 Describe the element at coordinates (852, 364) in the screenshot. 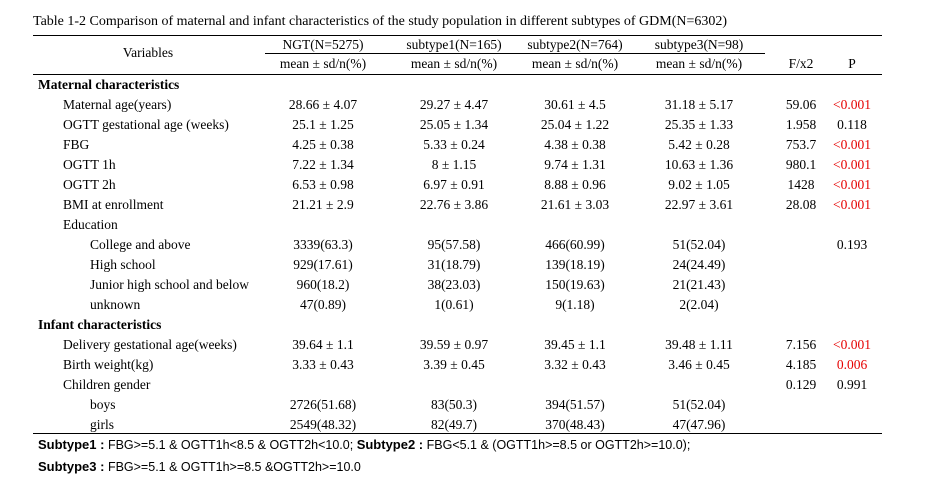

I see `p-value-cell: 0.006` at that location.